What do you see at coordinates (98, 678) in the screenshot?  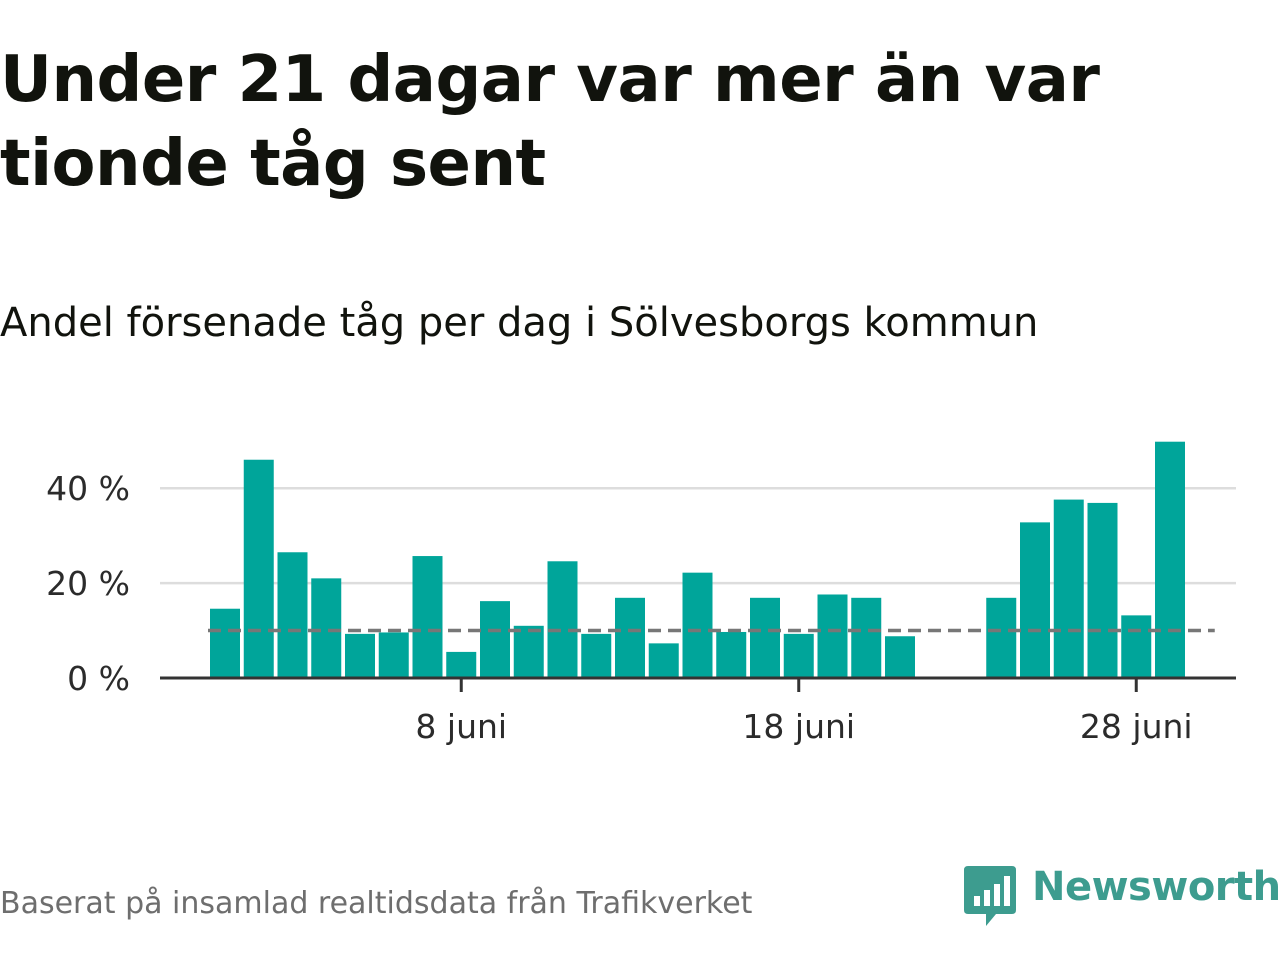 I see `y-tick-label: 0 %` at bounding box center [98, 678].